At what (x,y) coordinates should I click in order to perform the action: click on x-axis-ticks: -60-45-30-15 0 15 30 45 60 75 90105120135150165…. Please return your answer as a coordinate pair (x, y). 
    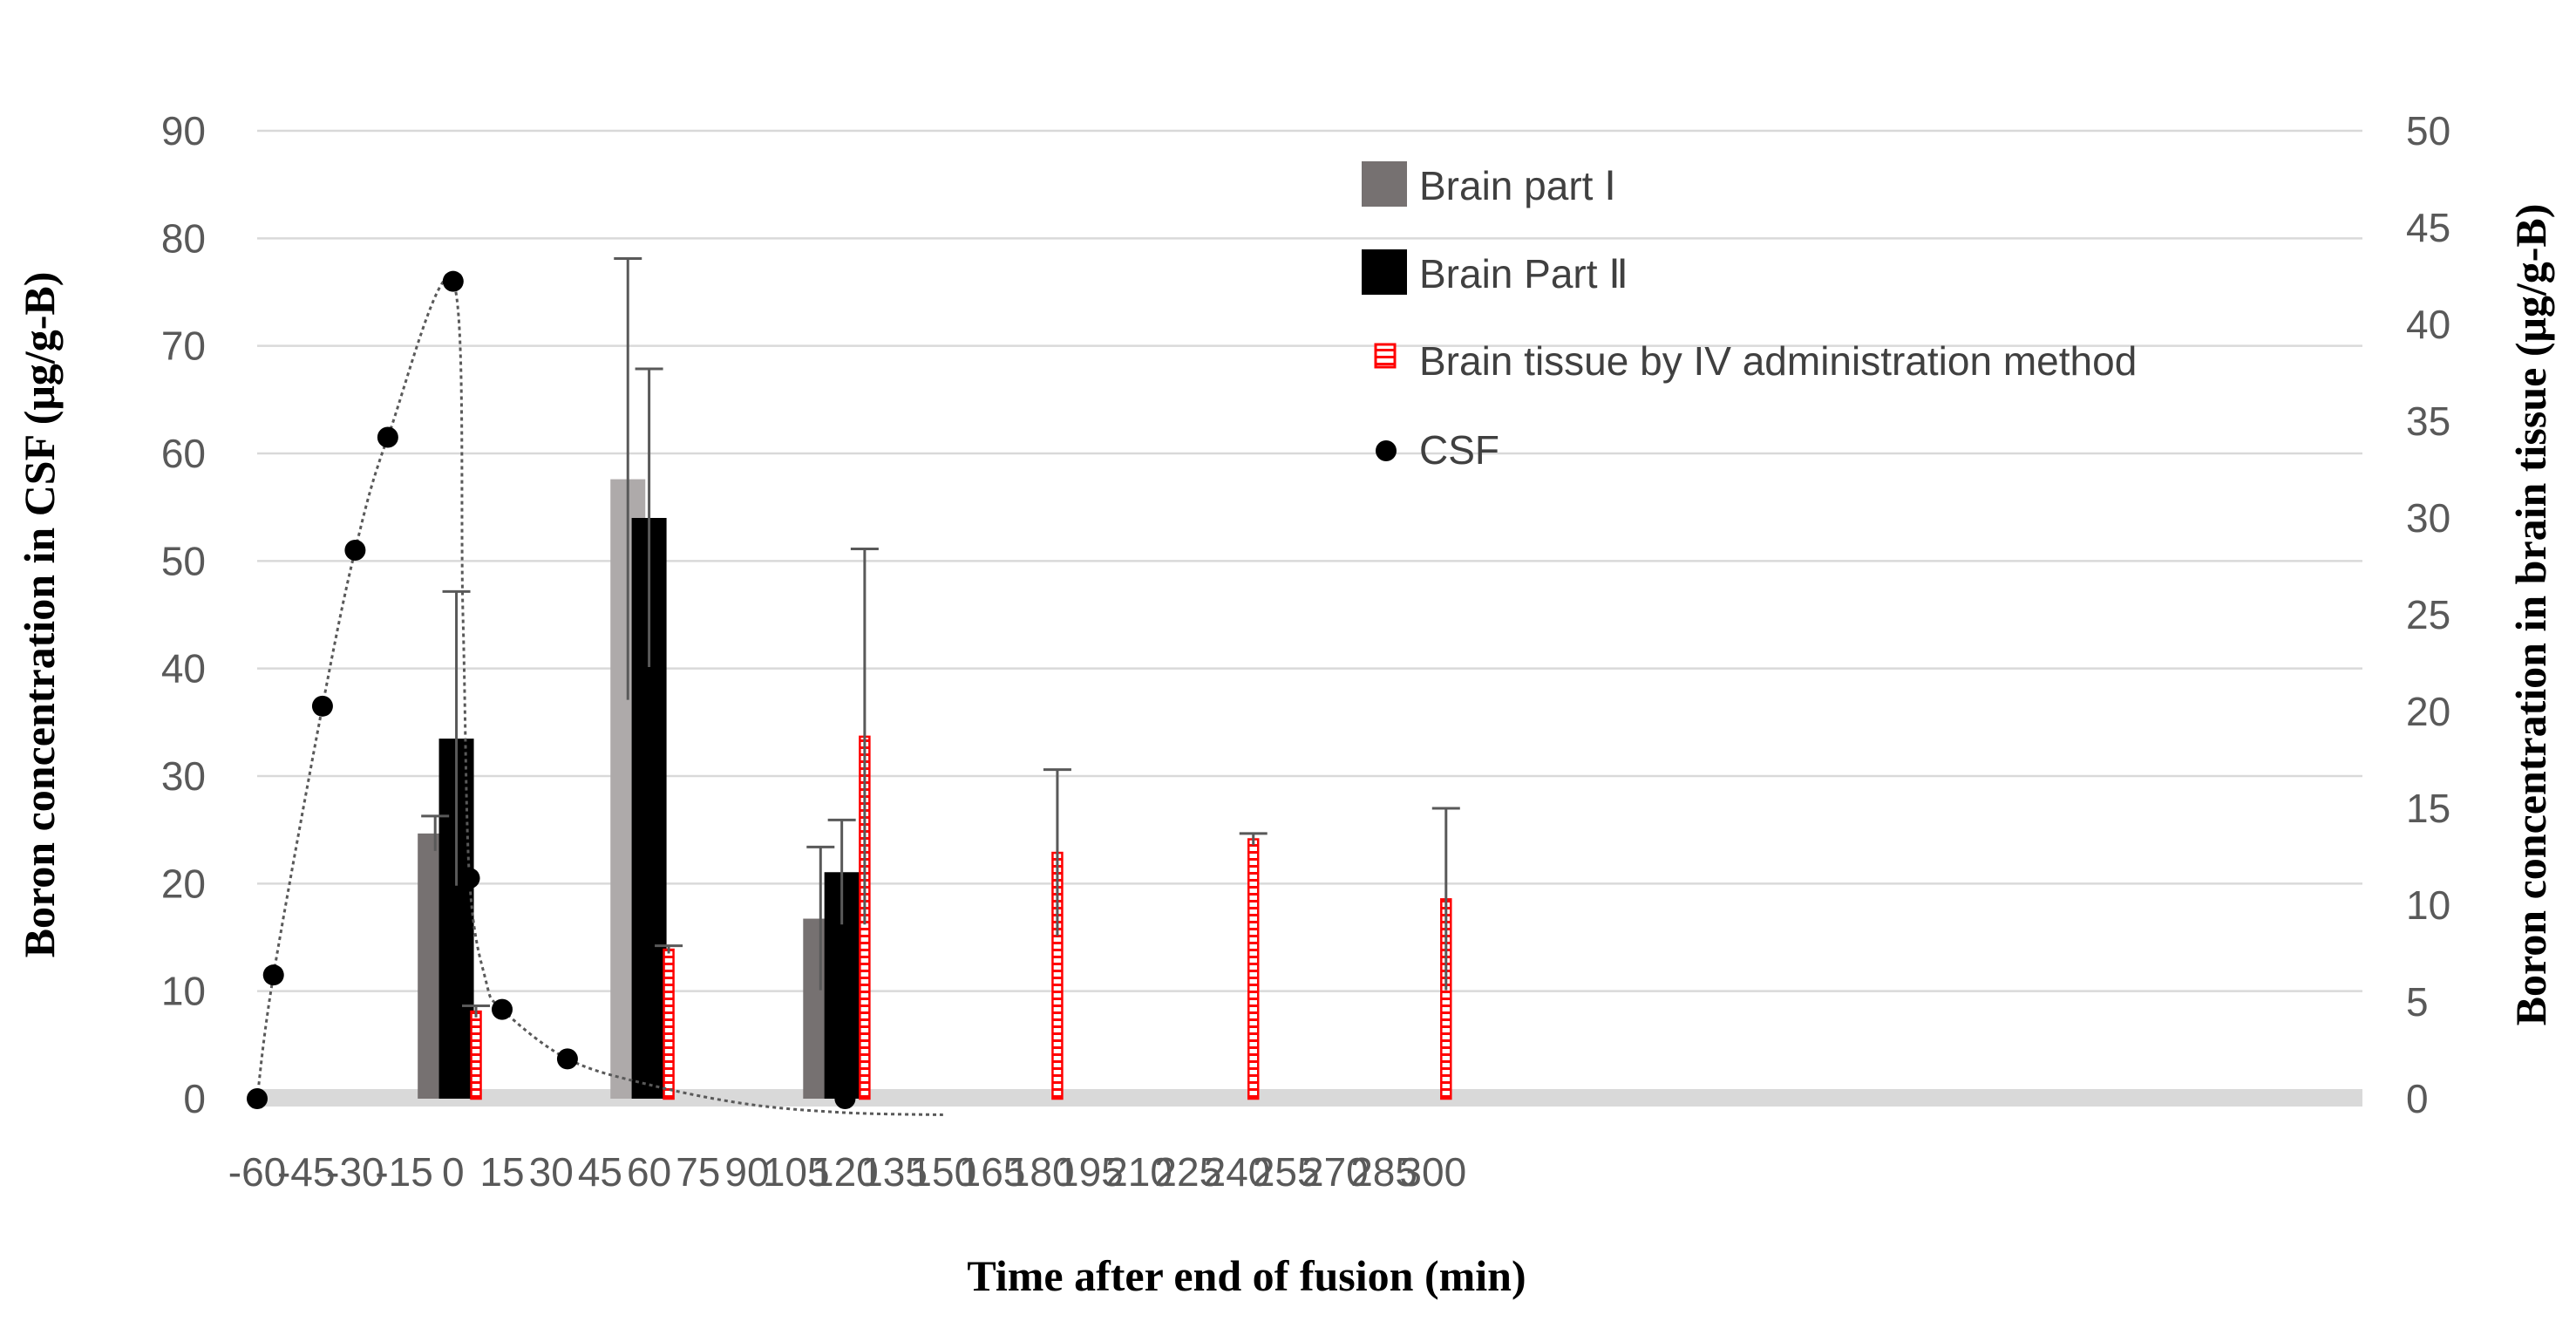
    Looking at the image, I should click on (847, 1172).